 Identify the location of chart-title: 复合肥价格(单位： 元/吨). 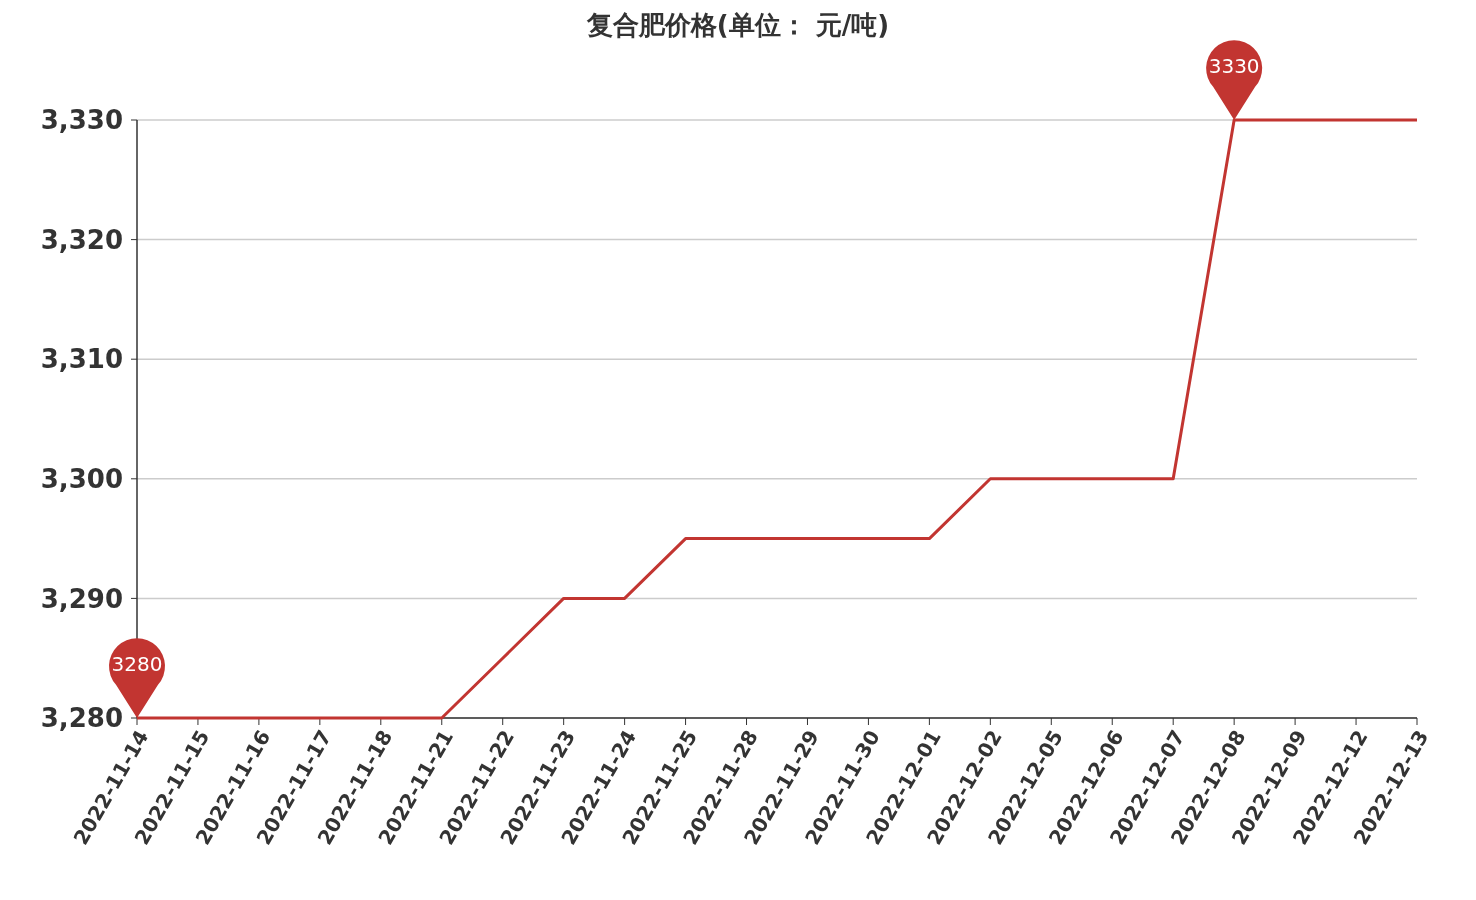
(737, 25).